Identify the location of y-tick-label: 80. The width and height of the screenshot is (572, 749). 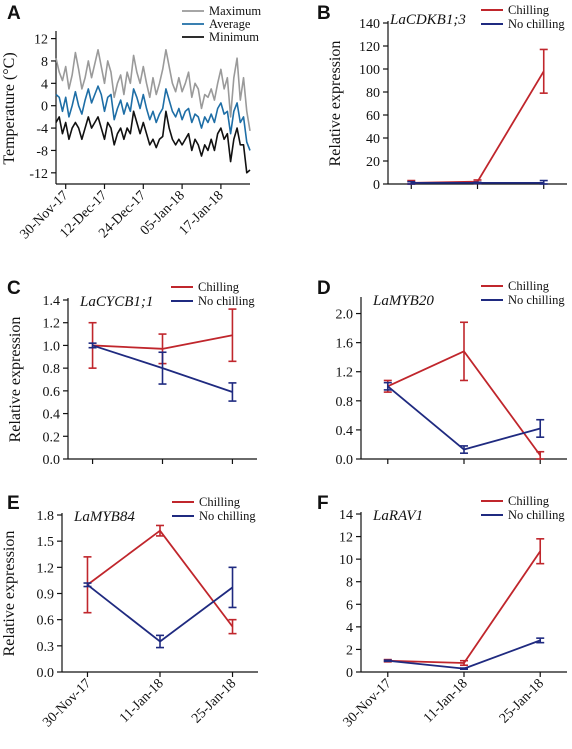
(373, 93).